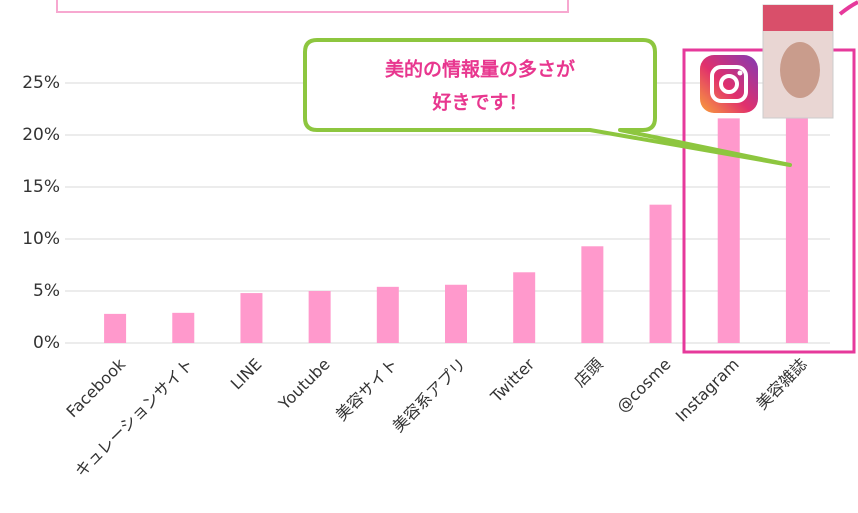 The width and height of the screenshot is (858, 513). I want to click on x-tick-label: Twitter, so click(512, 380).